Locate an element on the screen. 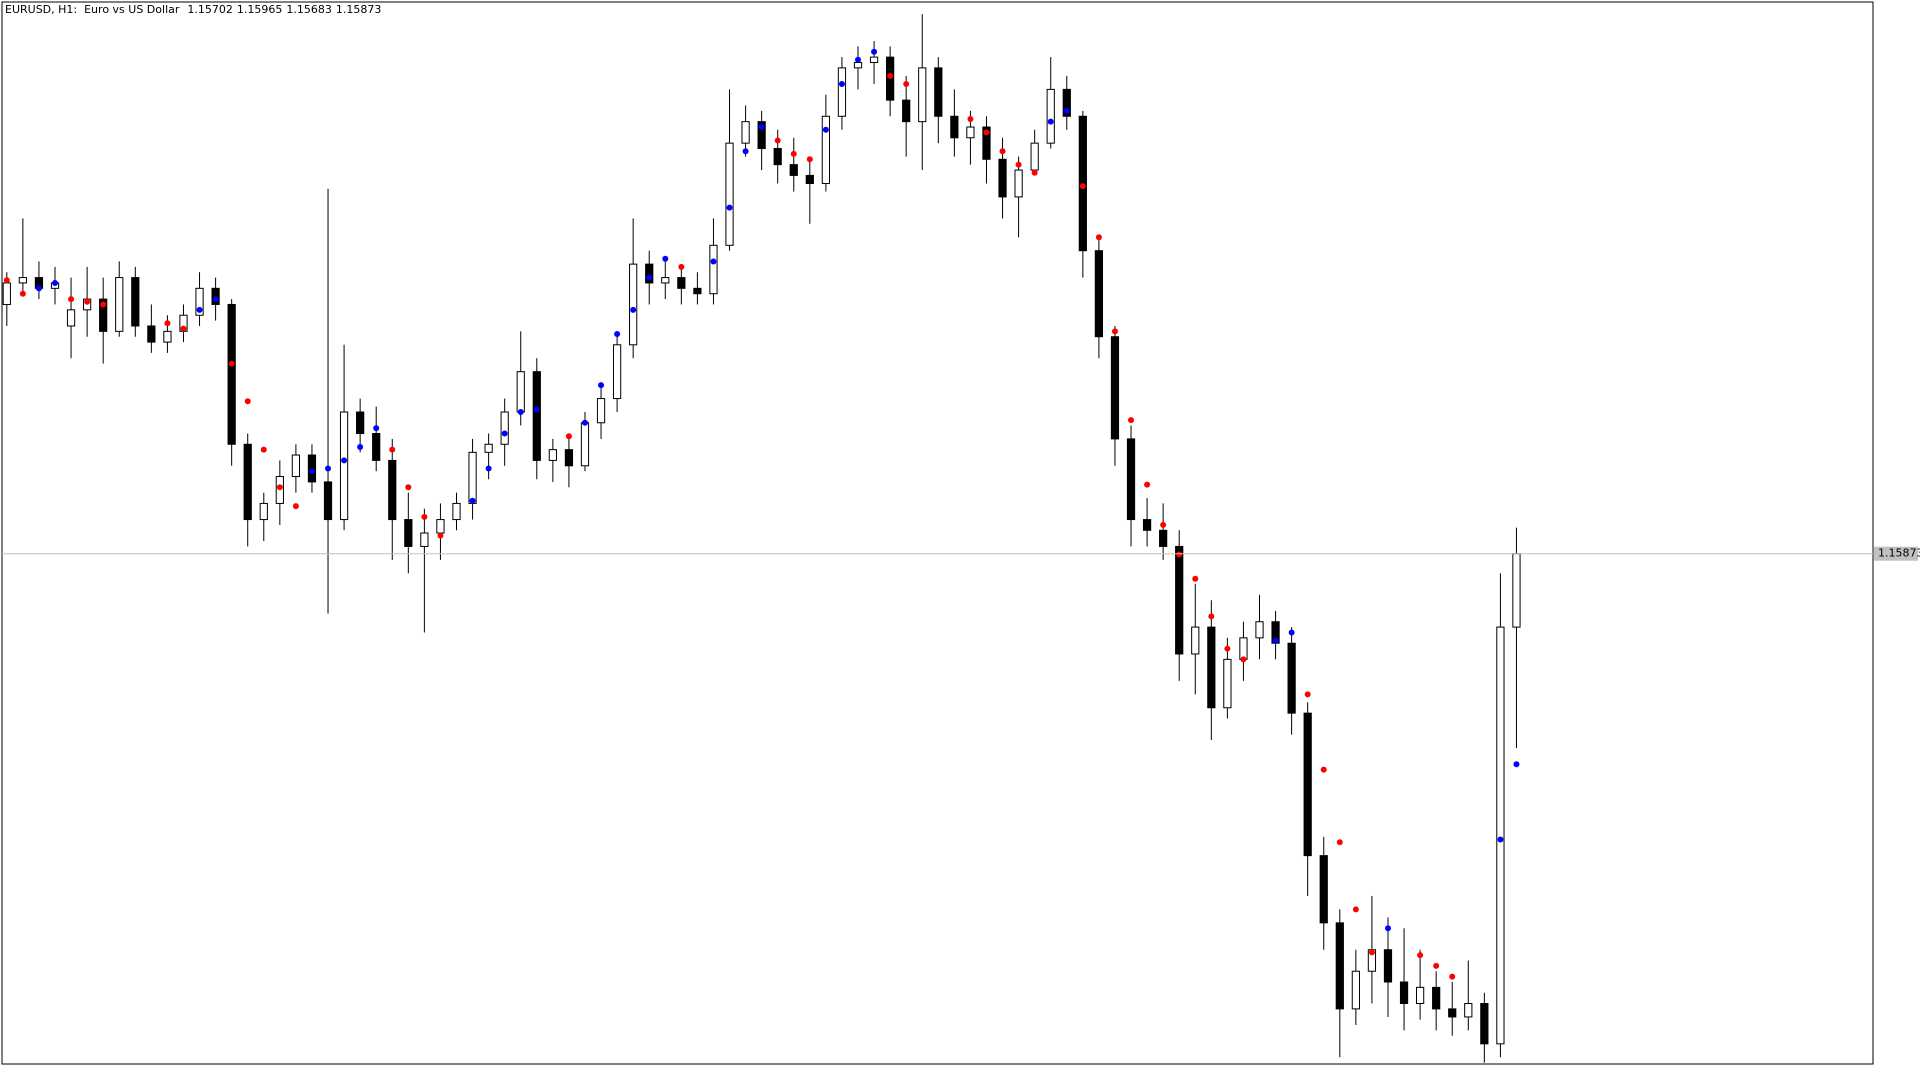 The height and width of the screenshot is (1080, 1920). current-price-label: 1.15873 is located at coordinates (1899, 553).